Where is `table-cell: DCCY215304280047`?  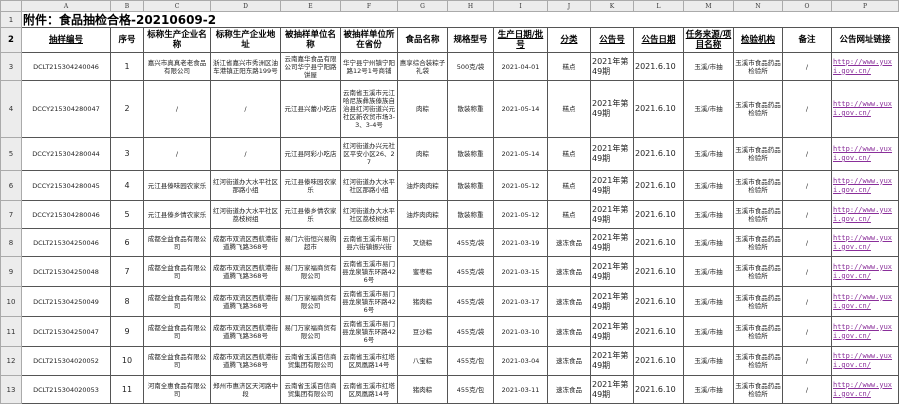
table-cell: DCCY215304280047 is located at coordinates (66, 109).